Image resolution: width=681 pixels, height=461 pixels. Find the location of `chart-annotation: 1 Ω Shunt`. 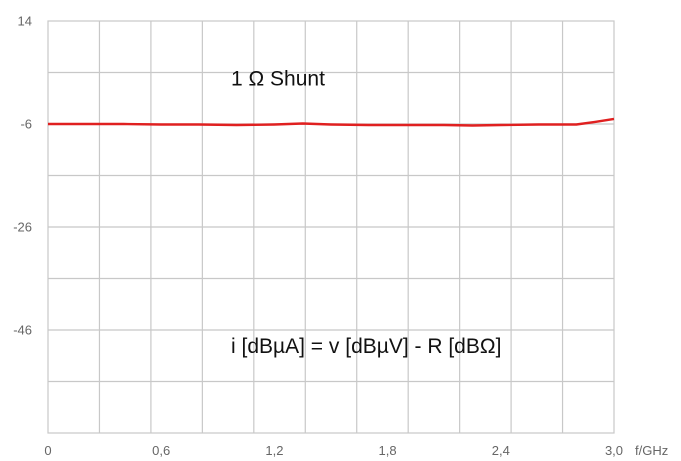

chart-annotation: 1 Ω Shunt is located at coordinates (278, 78).